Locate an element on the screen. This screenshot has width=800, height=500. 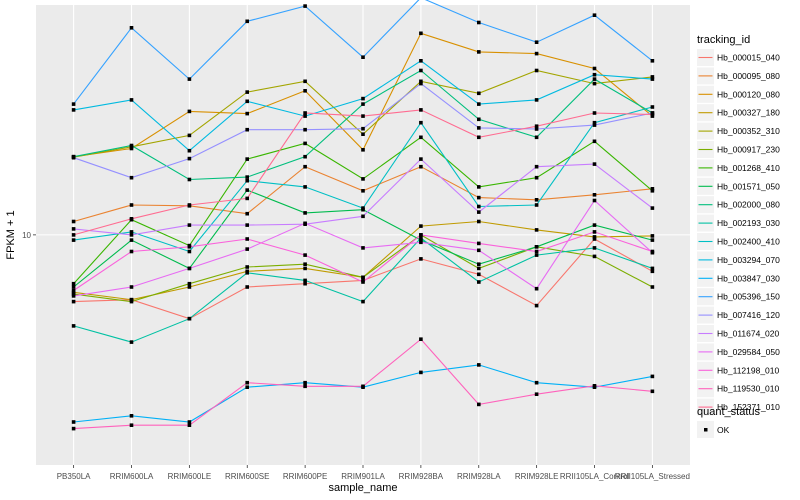
legend-label: Hb_002193_030 is located at coordinates (748, 223).